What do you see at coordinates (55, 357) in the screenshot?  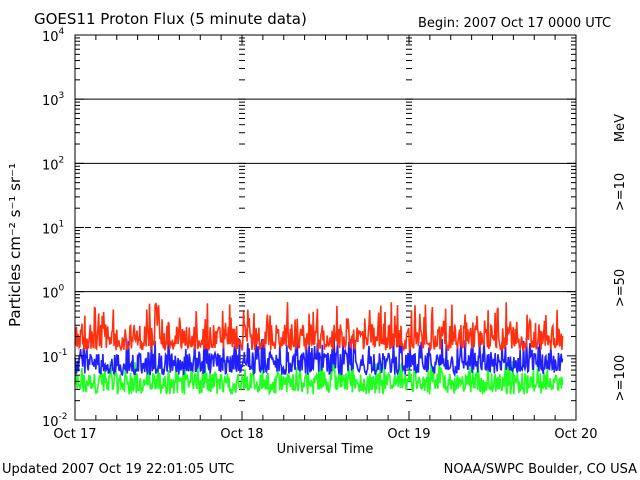 I see `y-tick-label: 10⁻¹` at bounding box center [55, 357].